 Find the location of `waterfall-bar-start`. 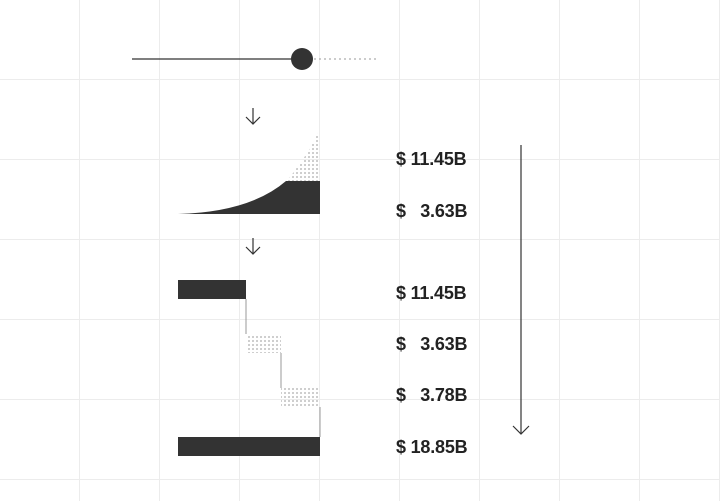

waterfall-bar-start is located at coordinates (212, 289).